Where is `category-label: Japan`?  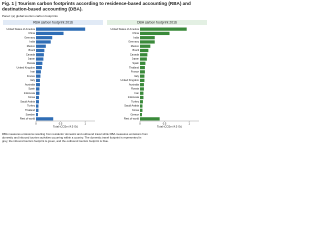
category-label: Japan is located at coordinates (32, 59).